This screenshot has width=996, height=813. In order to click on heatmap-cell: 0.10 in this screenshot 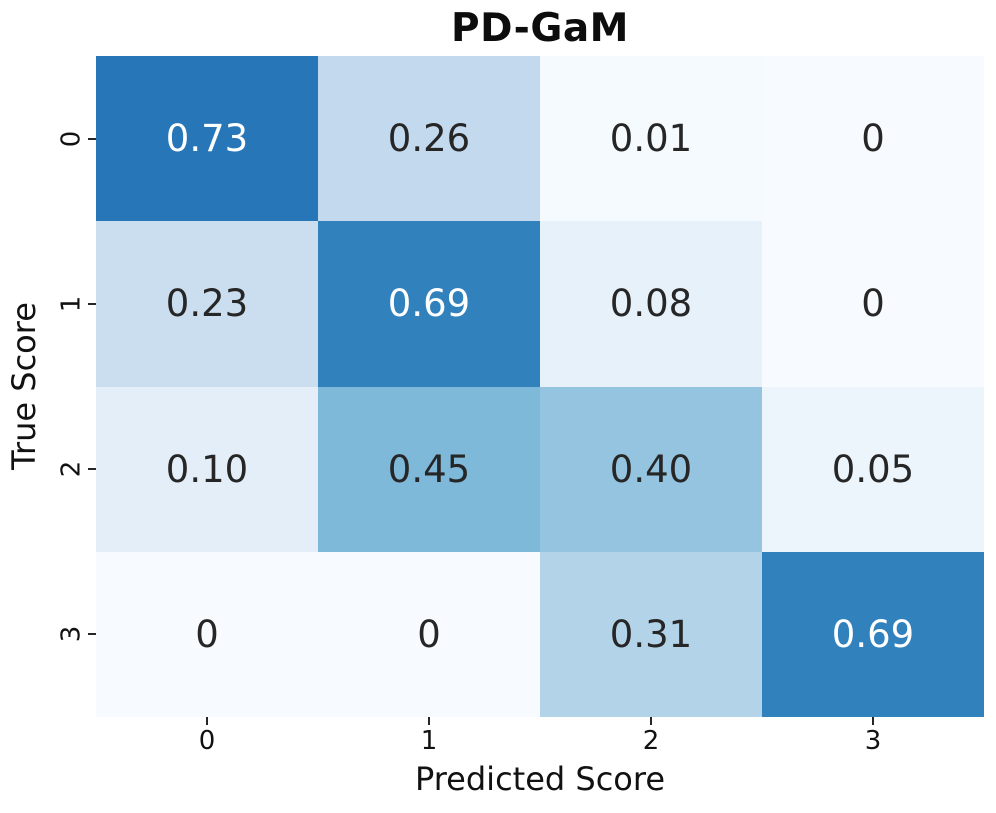, I will do `click(207, 469)`.